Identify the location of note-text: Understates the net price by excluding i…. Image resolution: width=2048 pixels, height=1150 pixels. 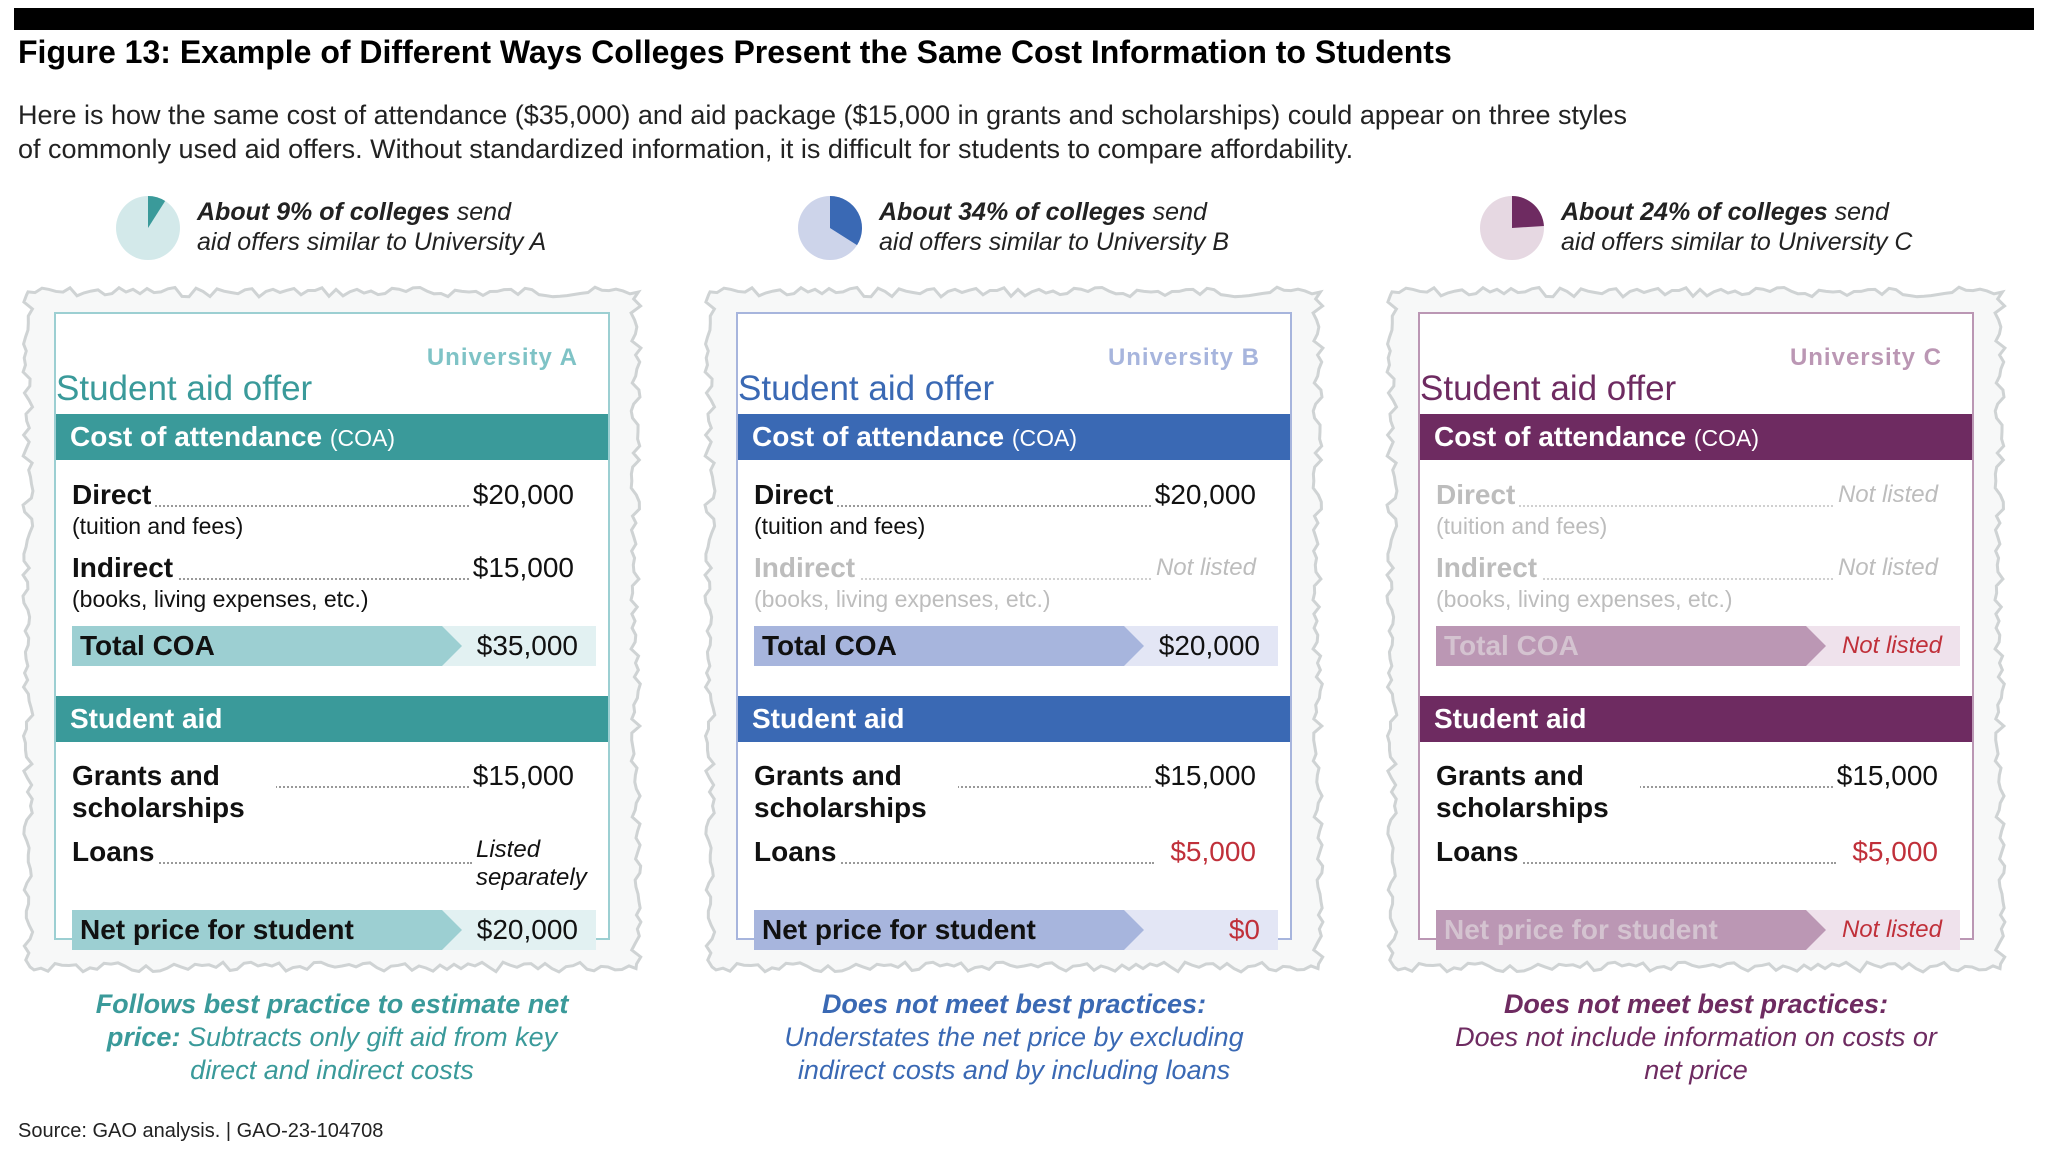
(1014, 1053).